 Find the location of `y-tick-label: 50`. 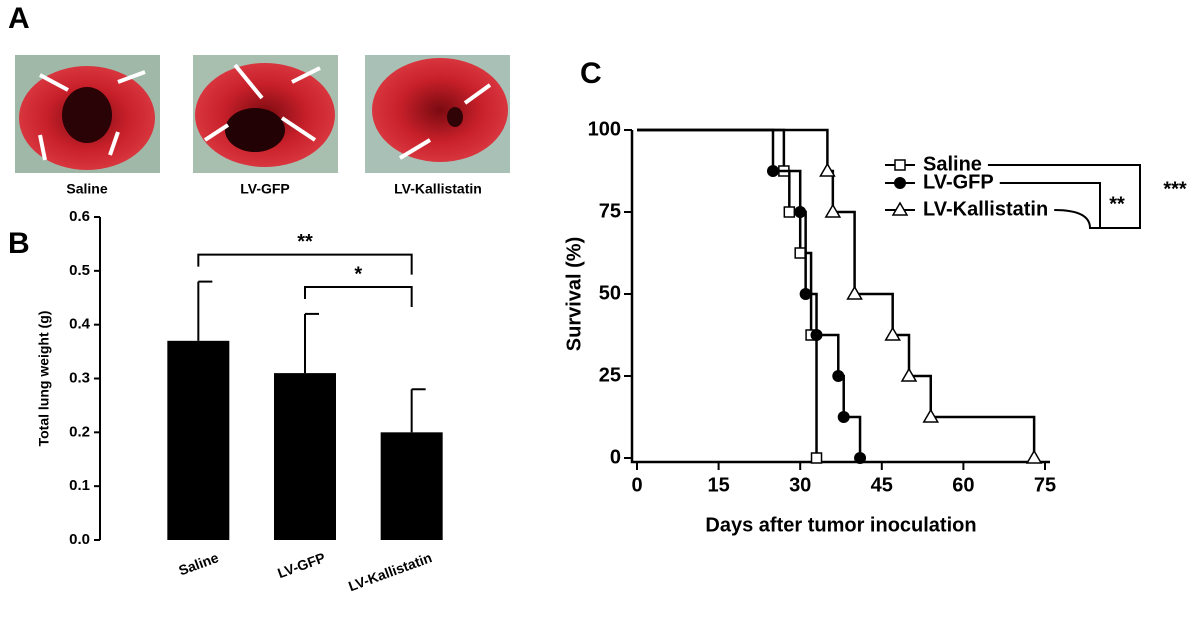

y-tick-label: 50 is located at coordinates (610, 293).